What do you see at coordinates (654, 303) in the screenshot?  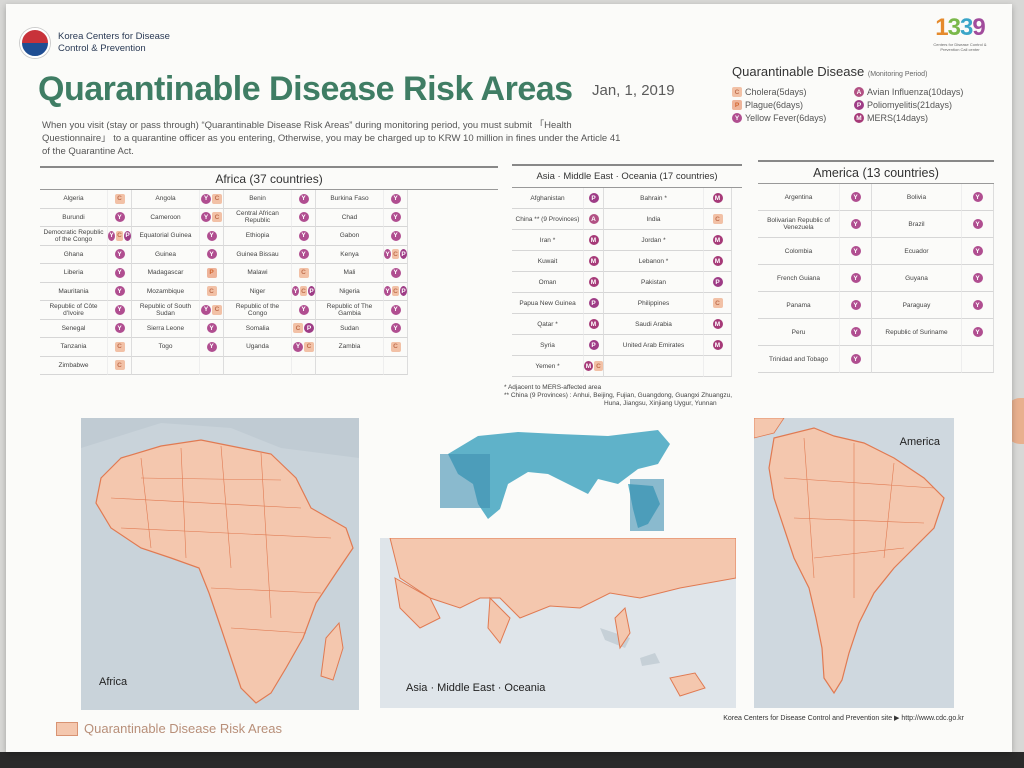 I see `country-name: Philippines` at bounding box center [654, 303].